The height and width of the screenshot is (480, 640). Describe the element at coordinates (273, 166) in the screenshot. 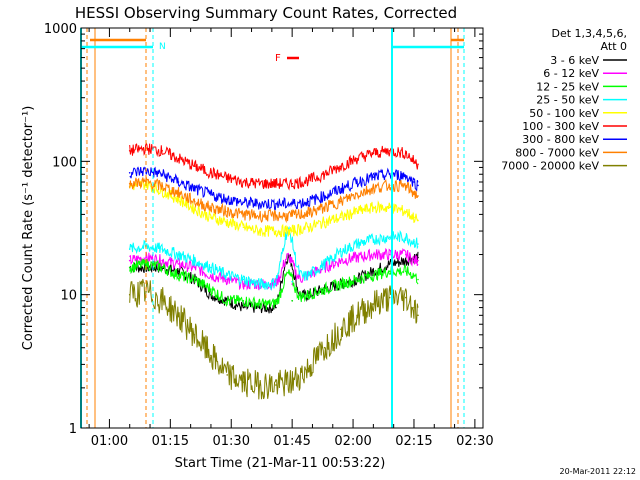

I see `series-100-300-kev` at that location.